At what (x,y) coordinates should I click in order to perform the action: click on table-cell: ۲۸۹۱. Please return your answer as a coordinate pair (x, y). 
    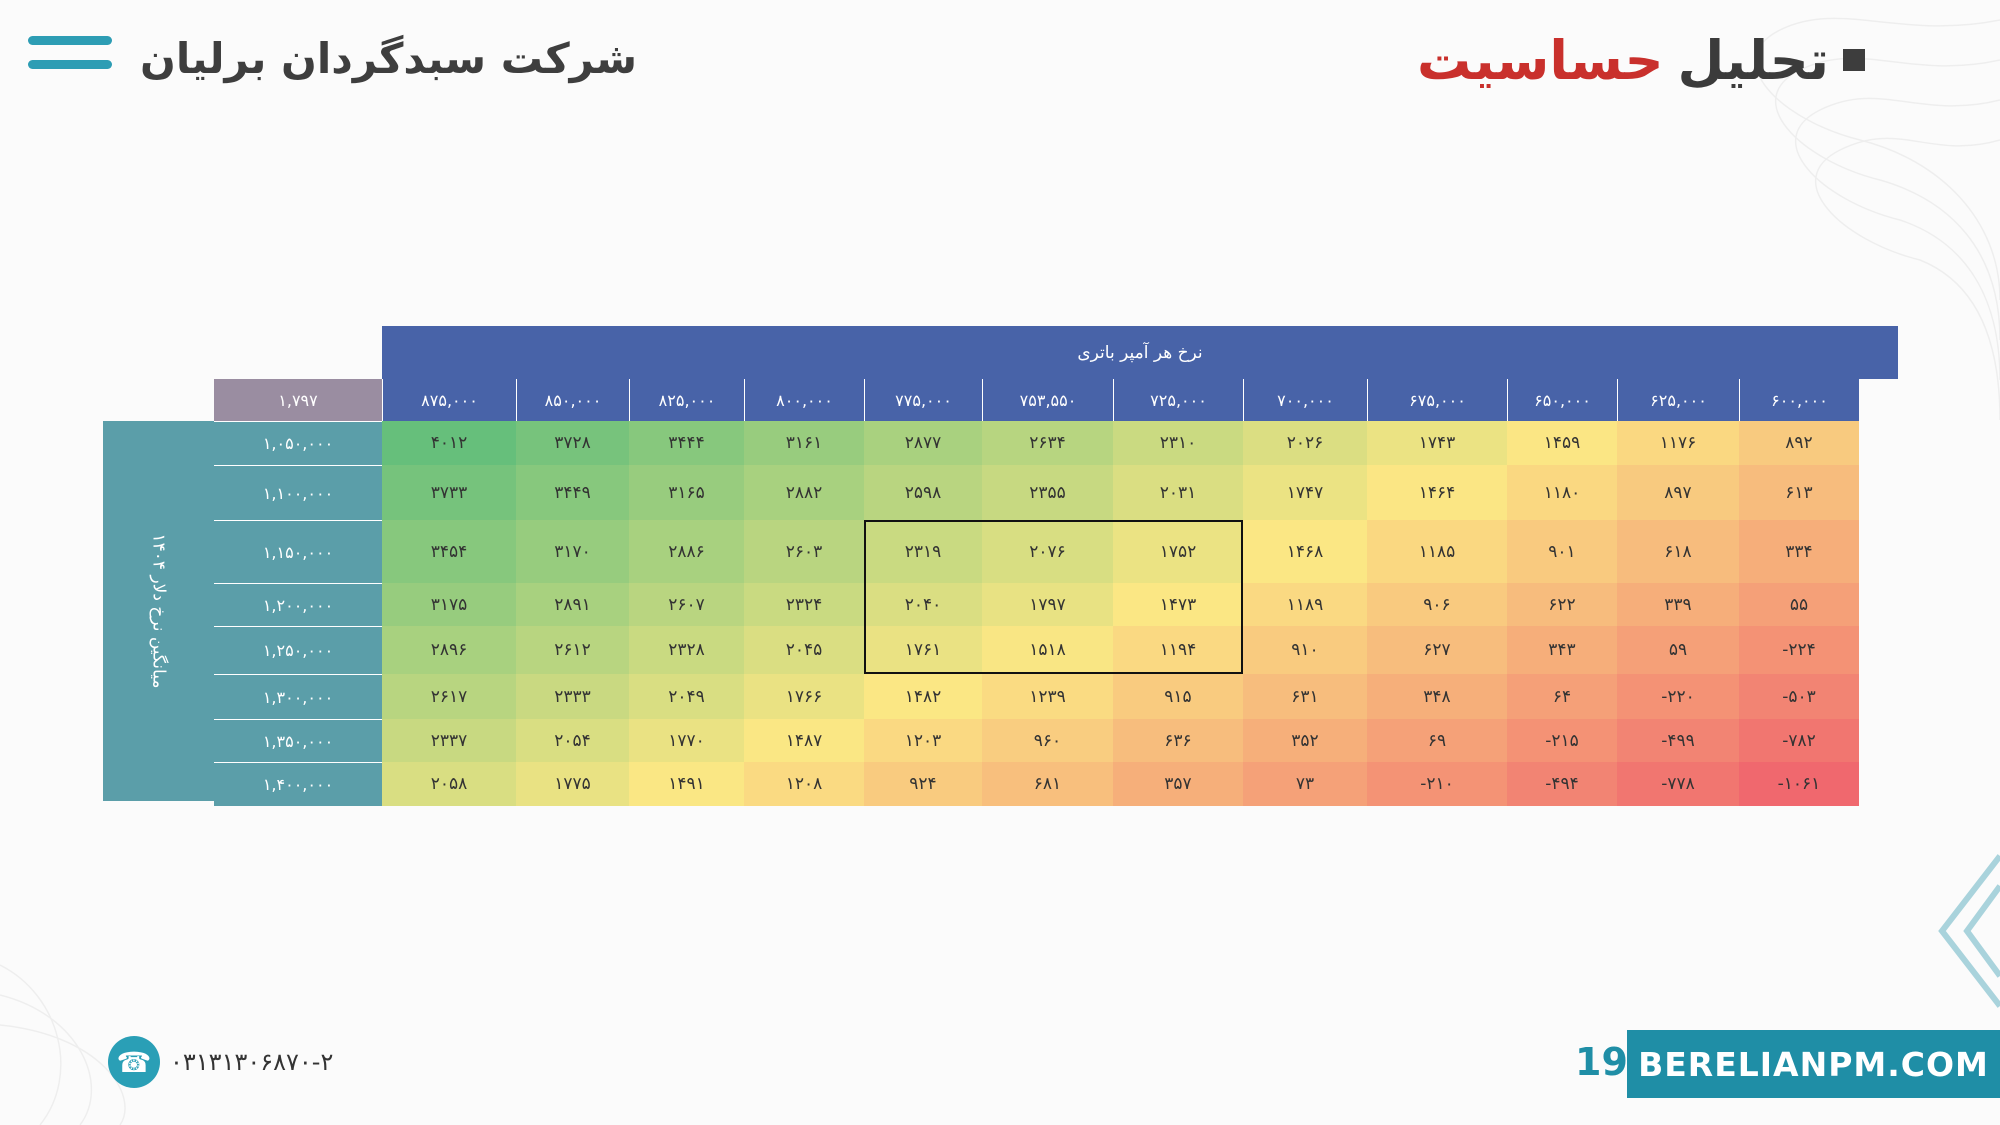
    Looking at the image, I should click on (572, 604).